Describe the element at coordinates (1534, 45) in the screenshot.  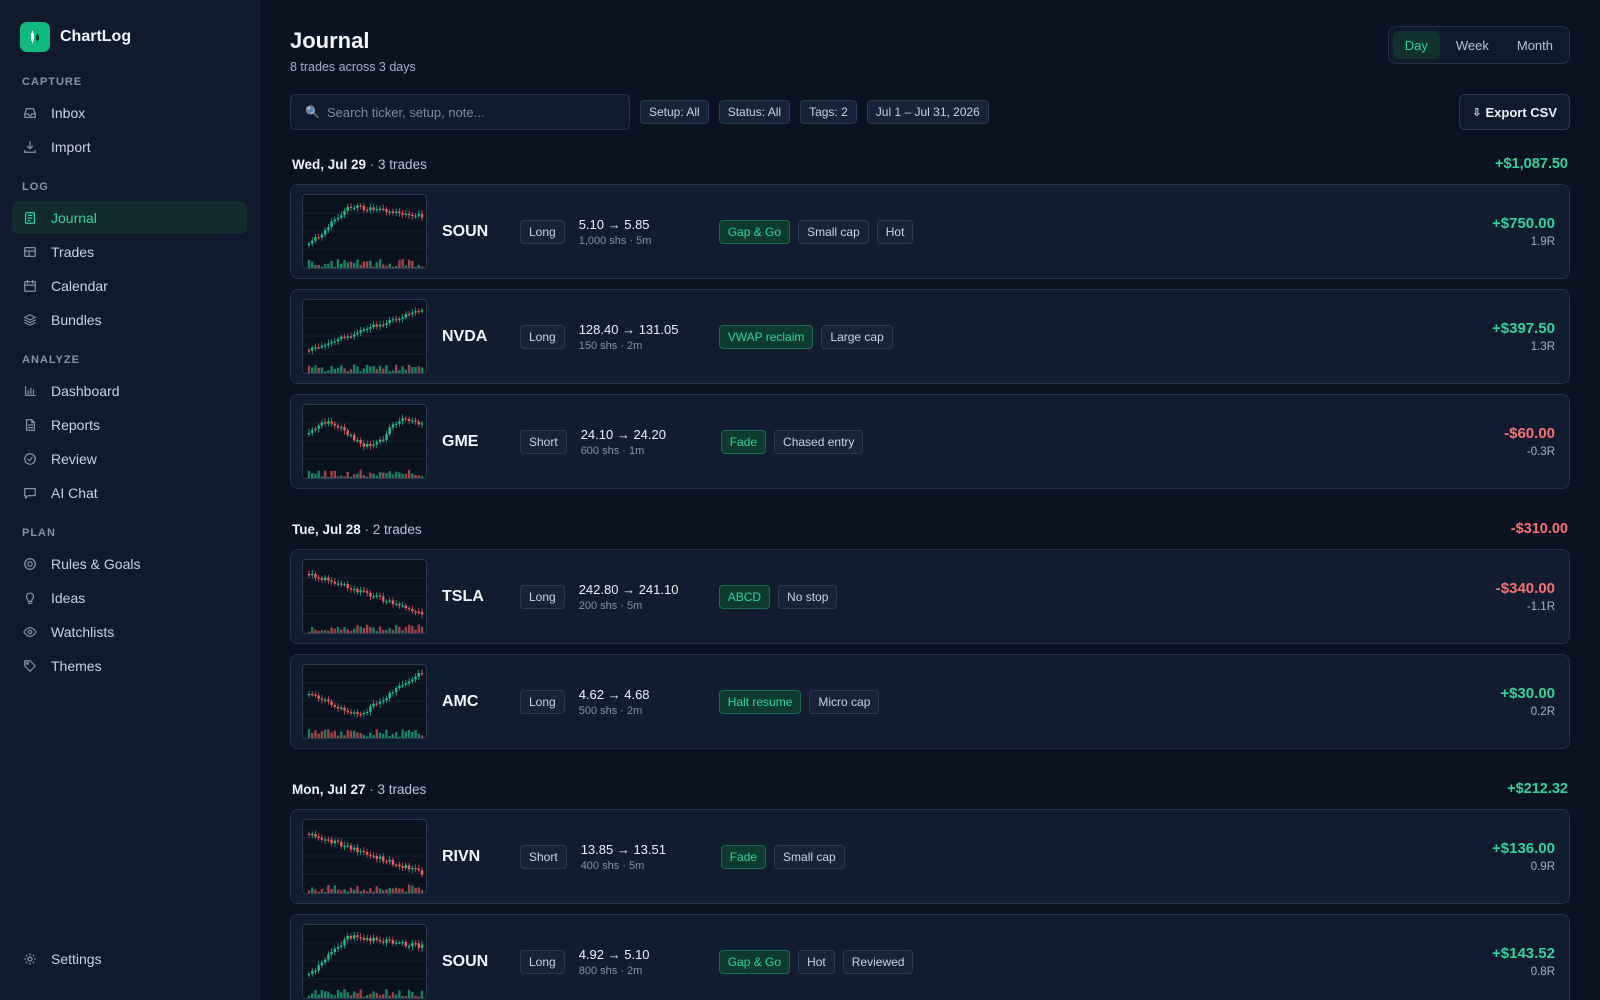
I see `view-month-button: Month` at that location.